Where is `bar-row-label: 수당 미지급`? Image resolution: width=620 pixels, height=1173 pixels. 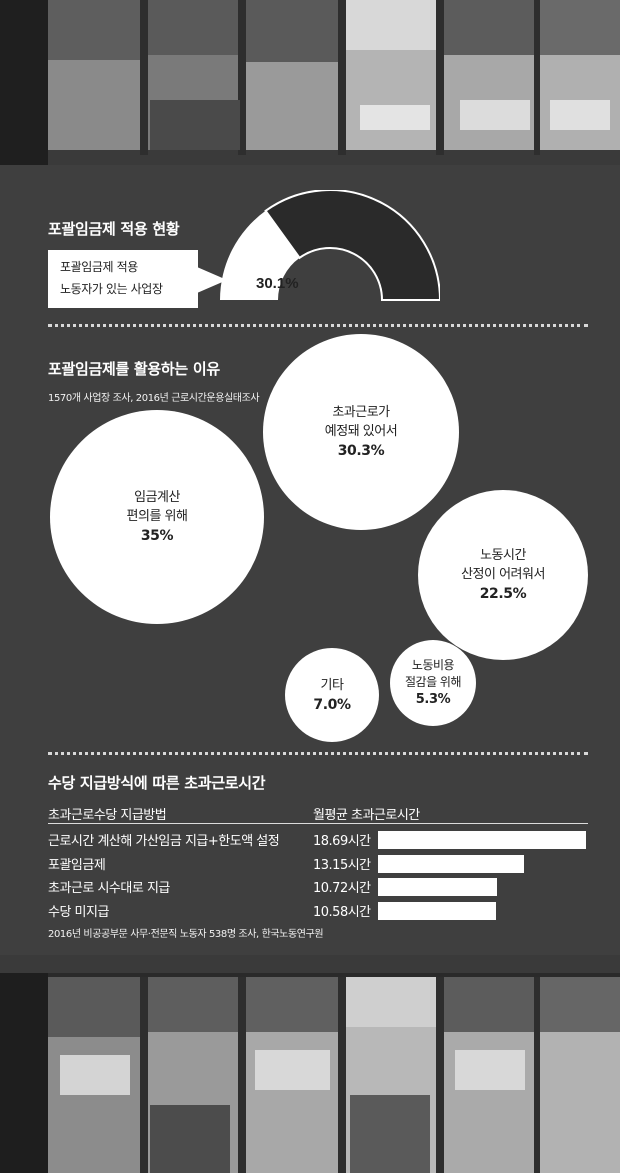 bar-row-label: 수당 미지급 is located at coordinates (78, 912).